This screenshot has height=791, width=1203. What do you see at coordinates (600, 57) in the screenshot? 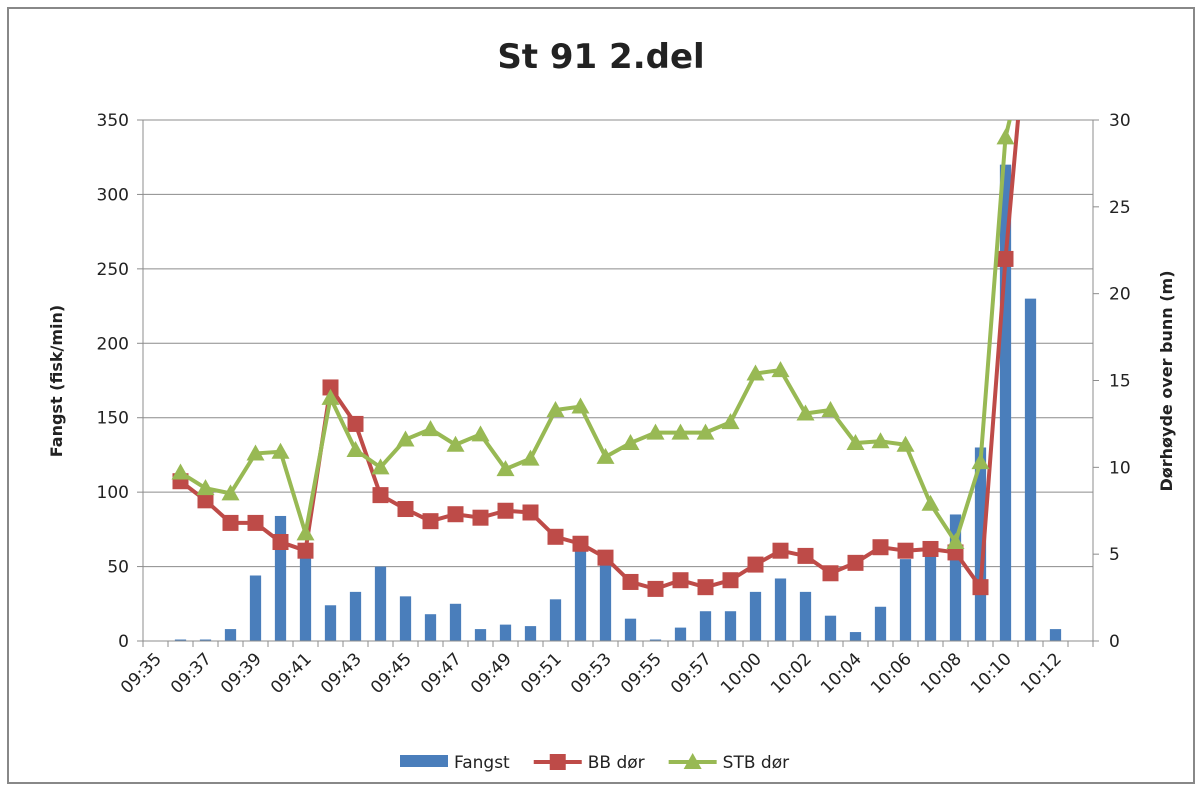
I see `chart-title: St 91 2.del` at bounding box center [600, 57].